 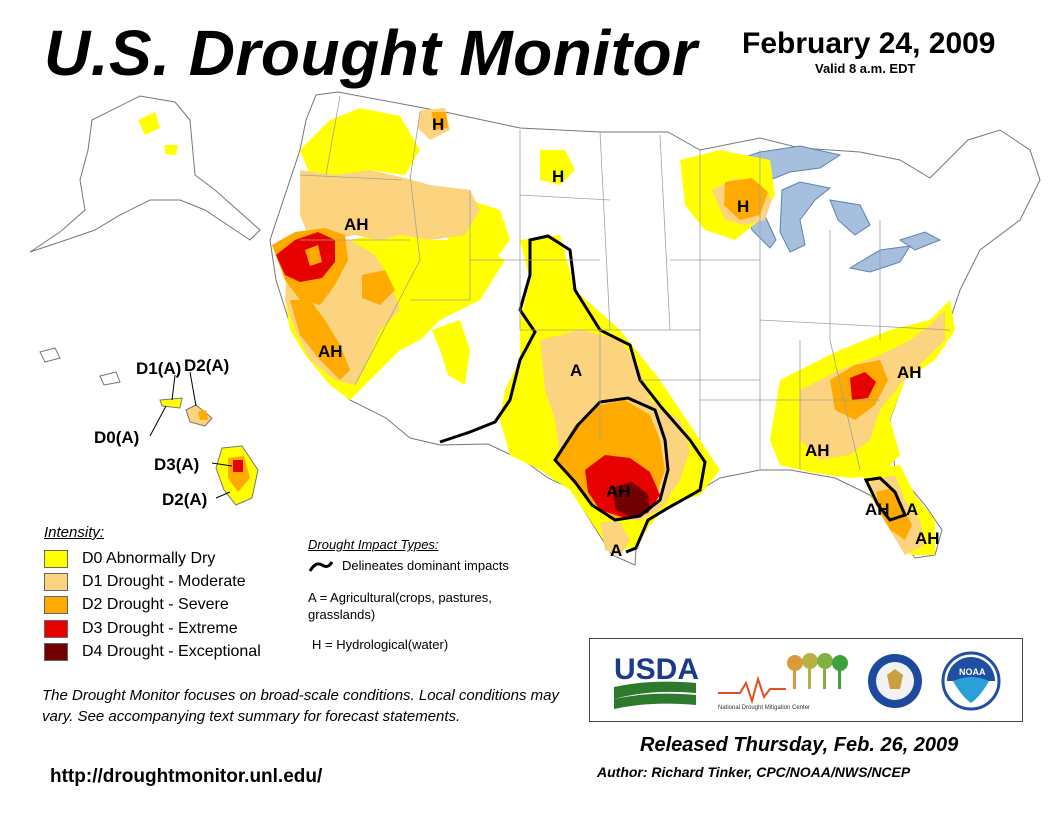 What do you see at coordinates (869, 43) in the screenshot?
I see `map-date: February 24, 2009` at bounding box center [869, 43].